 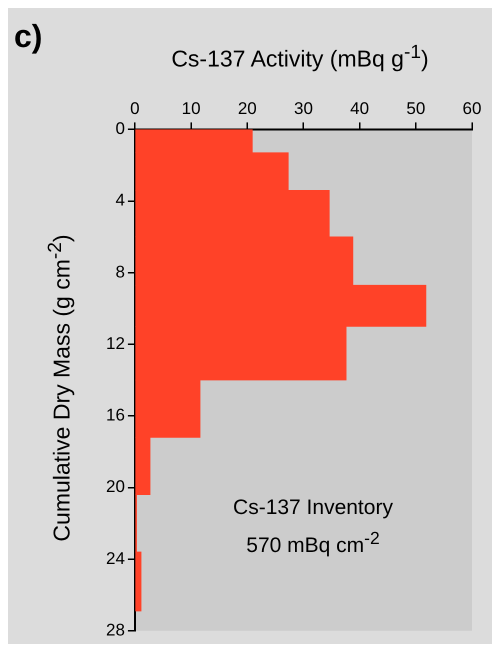 What do you see at coordinates (191, 108) in the screenshot?
I see `x-tick-label: 10` at bounding box center [191, 108].